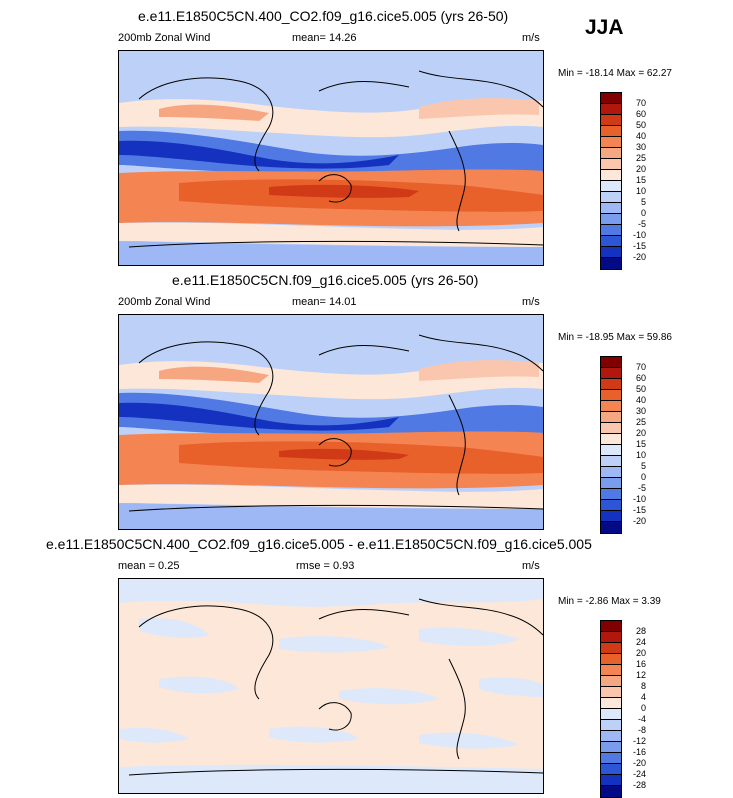 The image size is (733, 798). I want to click on panel3-colorbar, so click(611, 709).